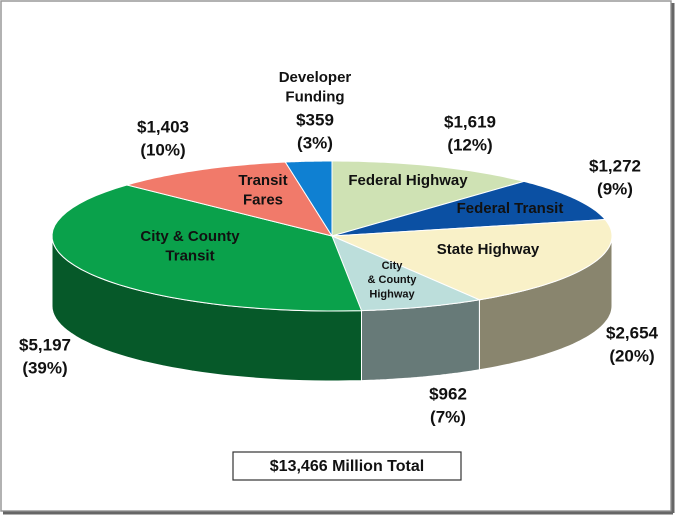 This screenshot has height=523, width=677. I want to click on value-label: $1,272, so click(615, 165).